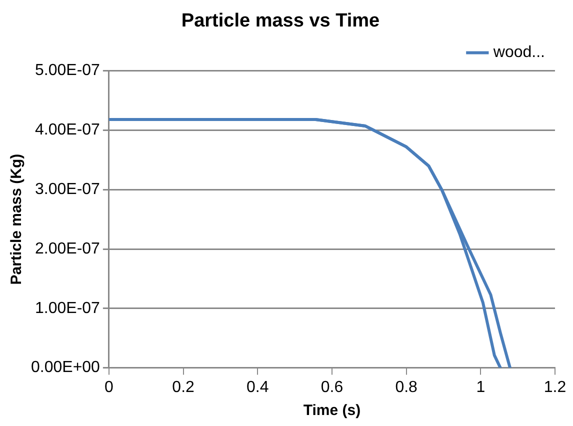 The width and height of the screenshot is (573, 426). What do you see at coordinates (280, 21) in the screenshot?
I see `chart-title: Particle mass vs Time` at bounding box center [280, 21].